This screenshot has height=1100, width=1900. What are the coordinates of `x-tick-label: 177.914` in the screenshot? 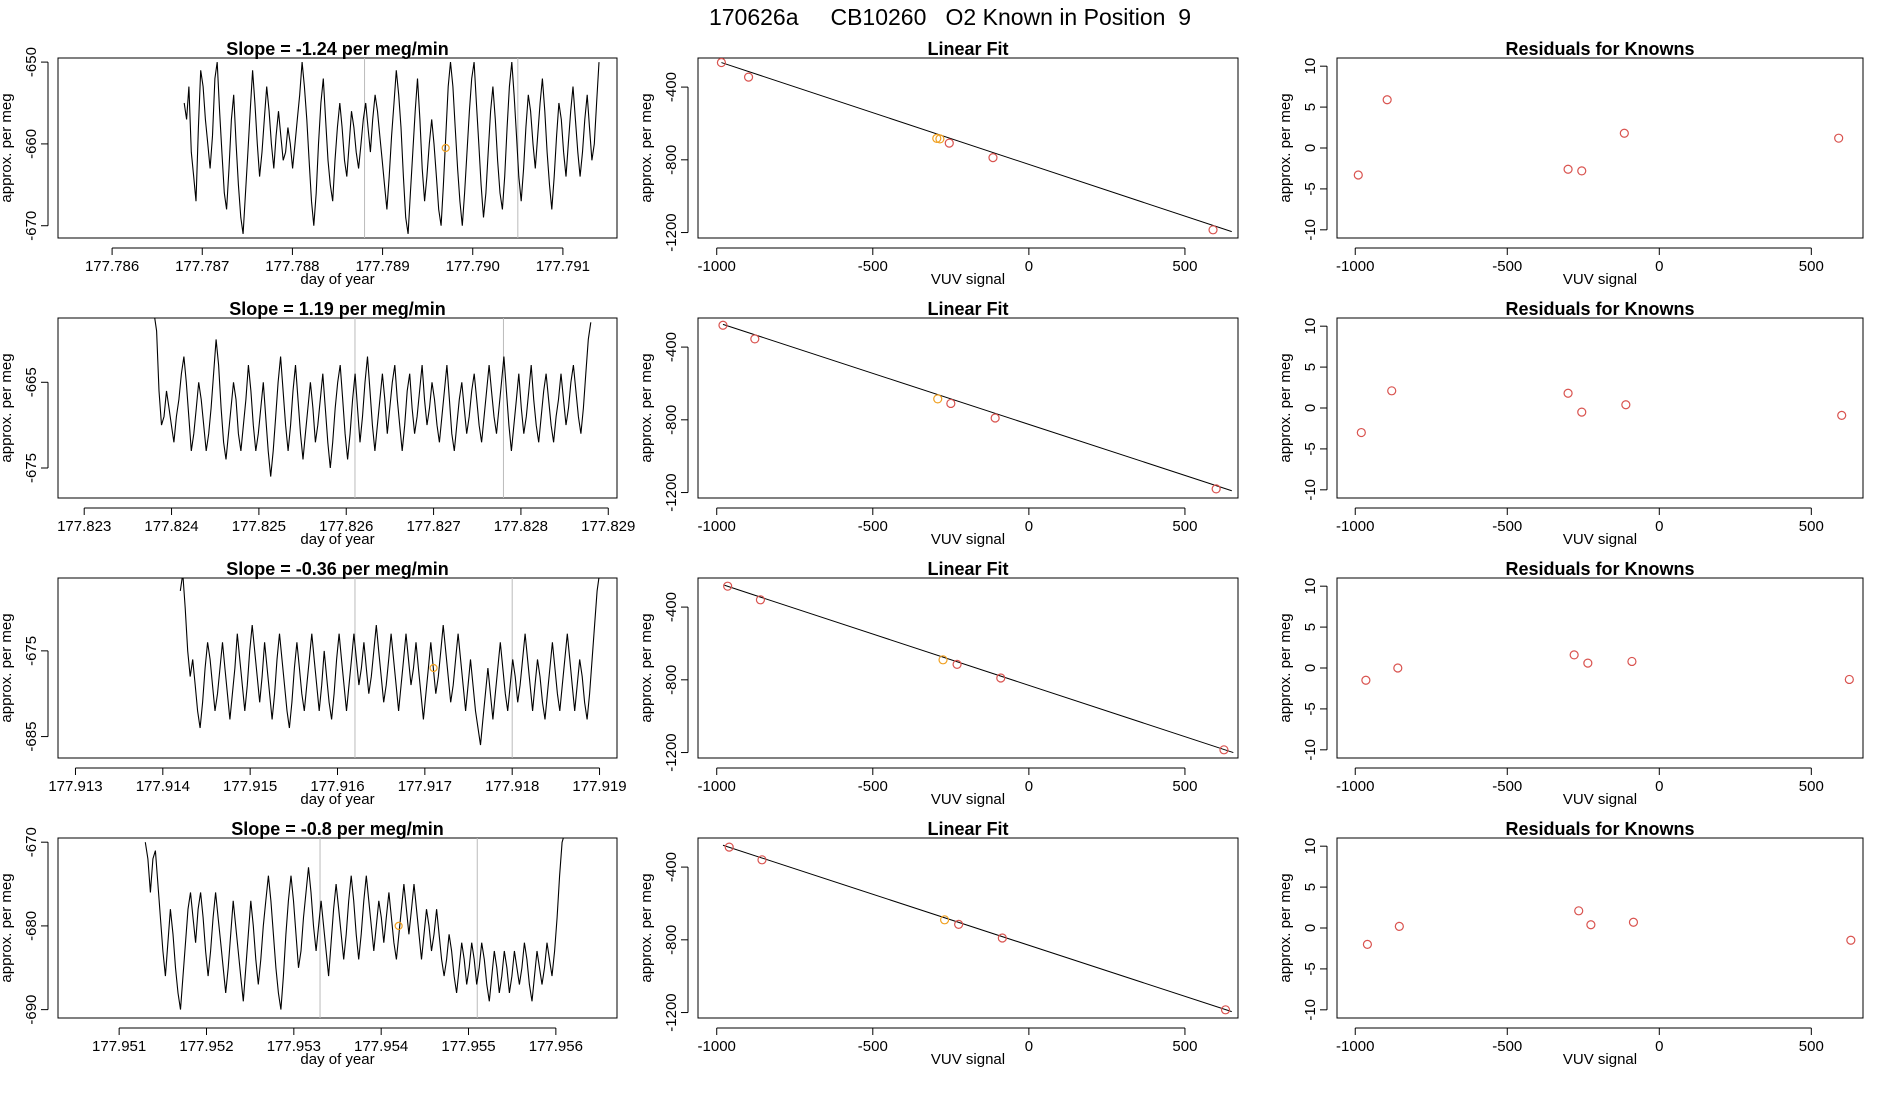 It's located at (163, 786).